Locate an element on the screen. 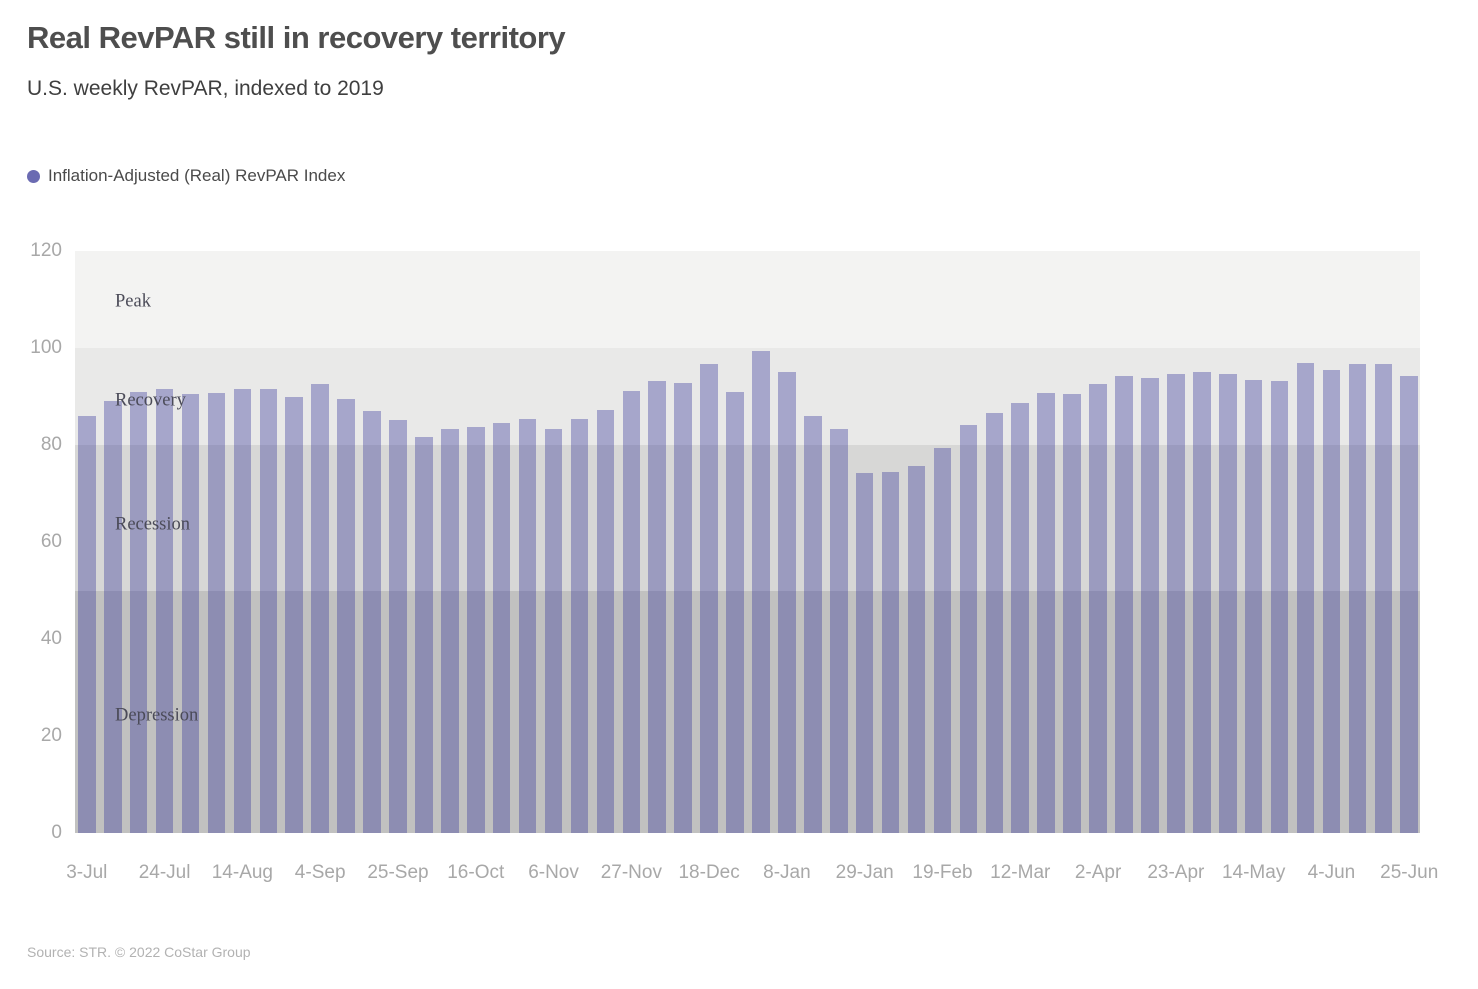 Image resolution: width=1478 pixels, height=989 pixels. bar-20-Nov is located at coordinates (605, 621).